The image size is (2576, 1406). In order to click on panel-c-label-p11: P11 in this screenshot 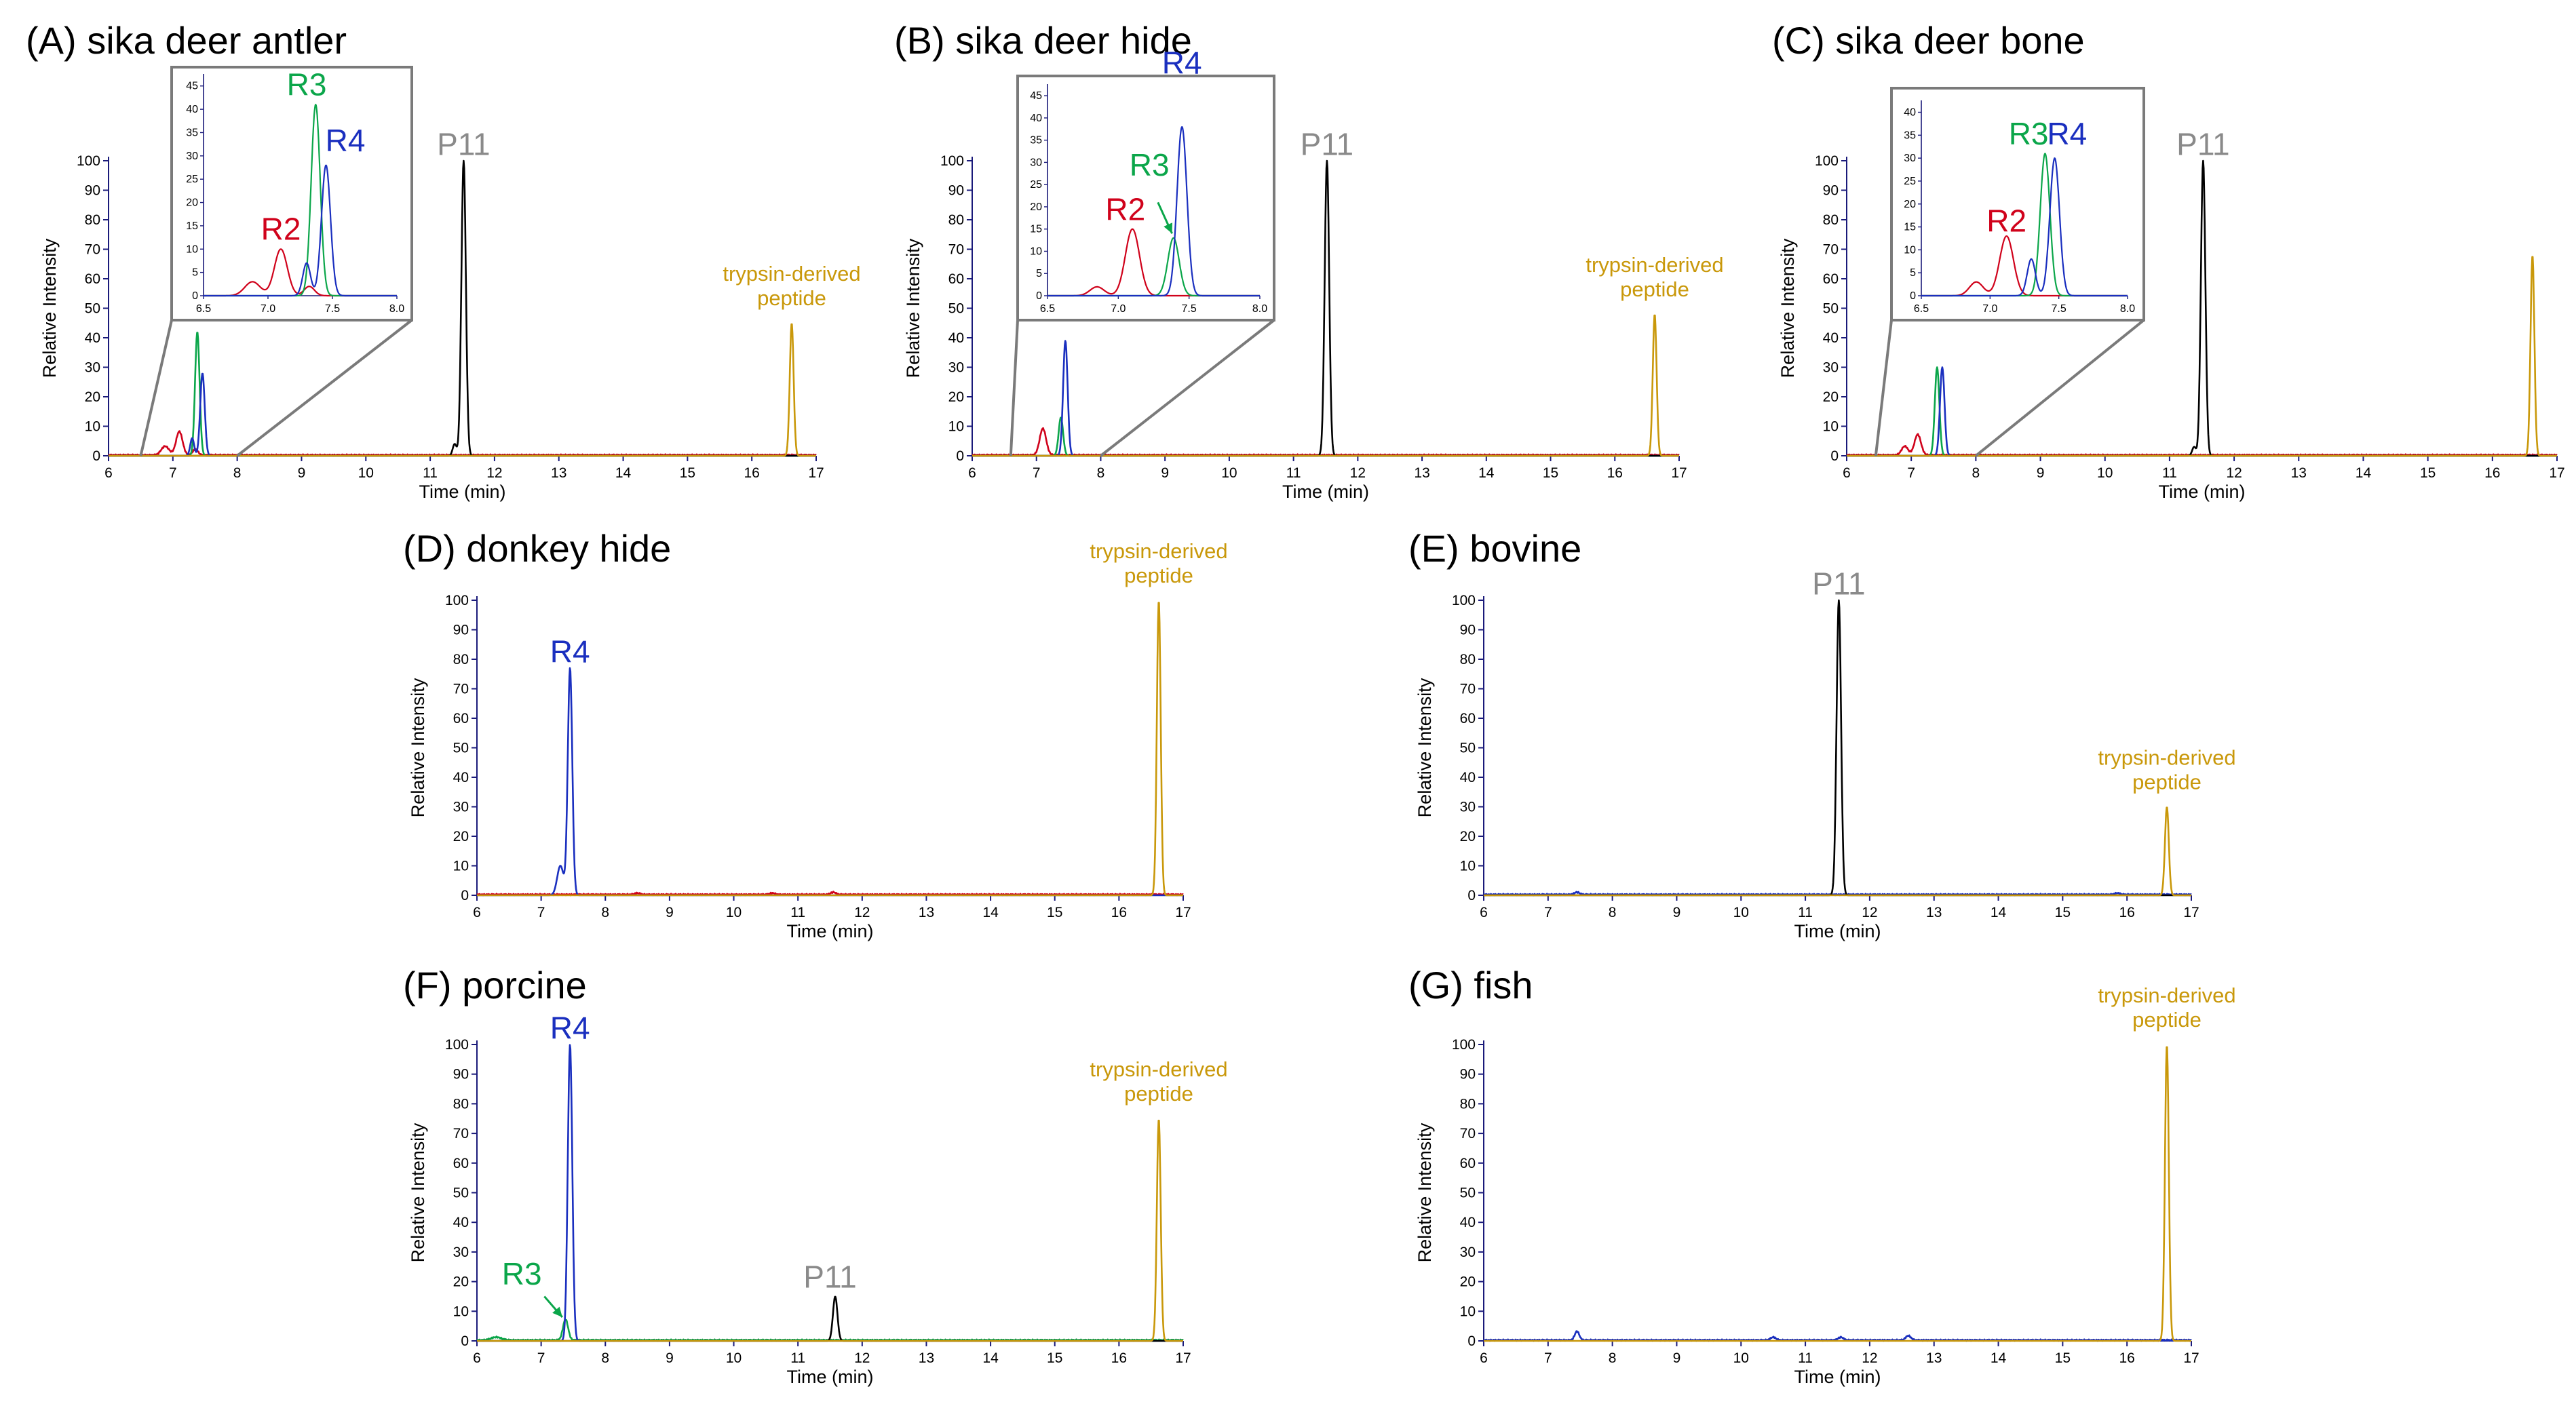, I will do `click(2202, 143)`.